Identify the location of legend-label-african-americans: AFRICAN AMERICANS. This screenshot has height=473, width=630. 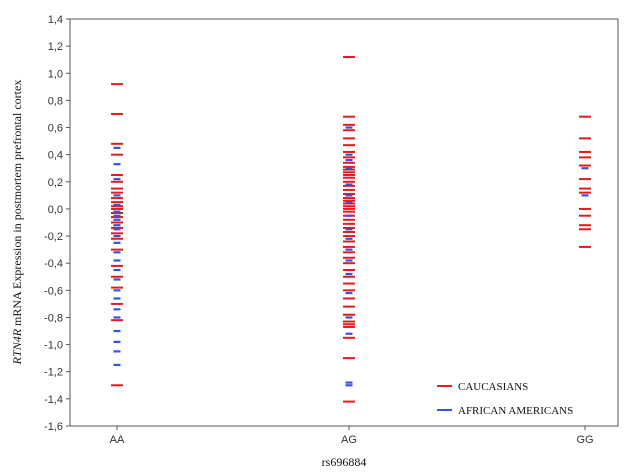
(515, 411).